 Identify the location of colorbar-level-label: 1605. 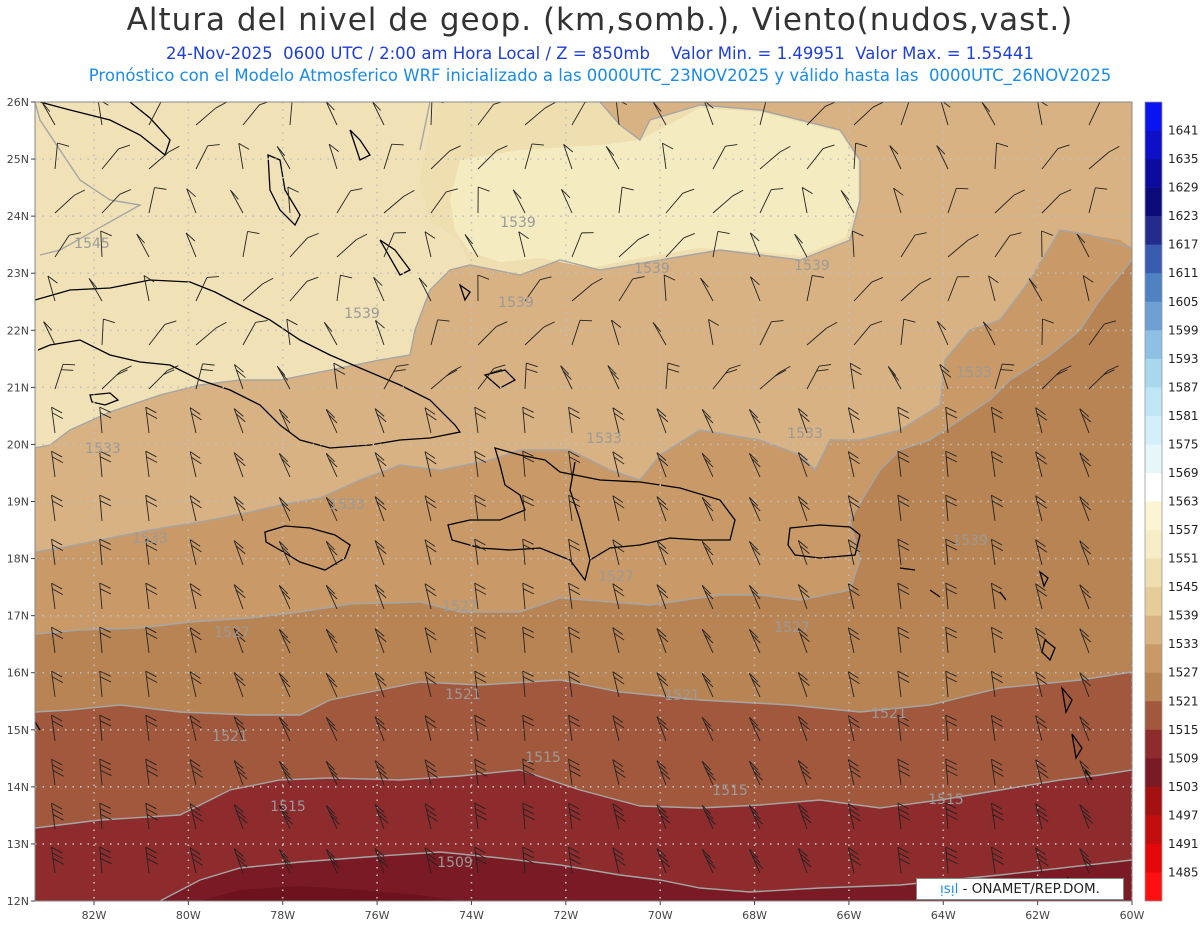
(1183, 302).